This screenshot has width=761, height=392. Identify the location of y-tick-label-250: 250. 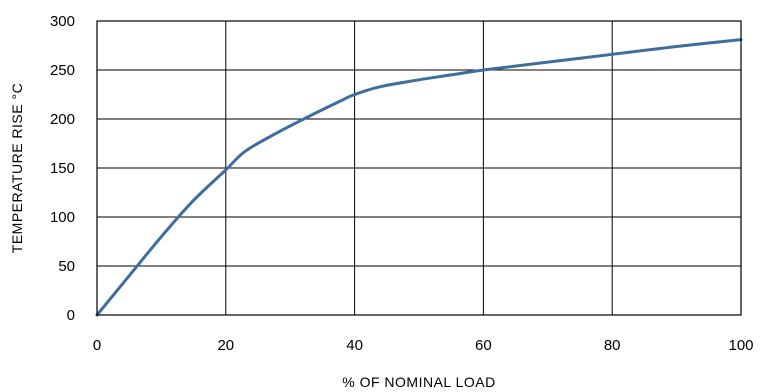
(62, 70).